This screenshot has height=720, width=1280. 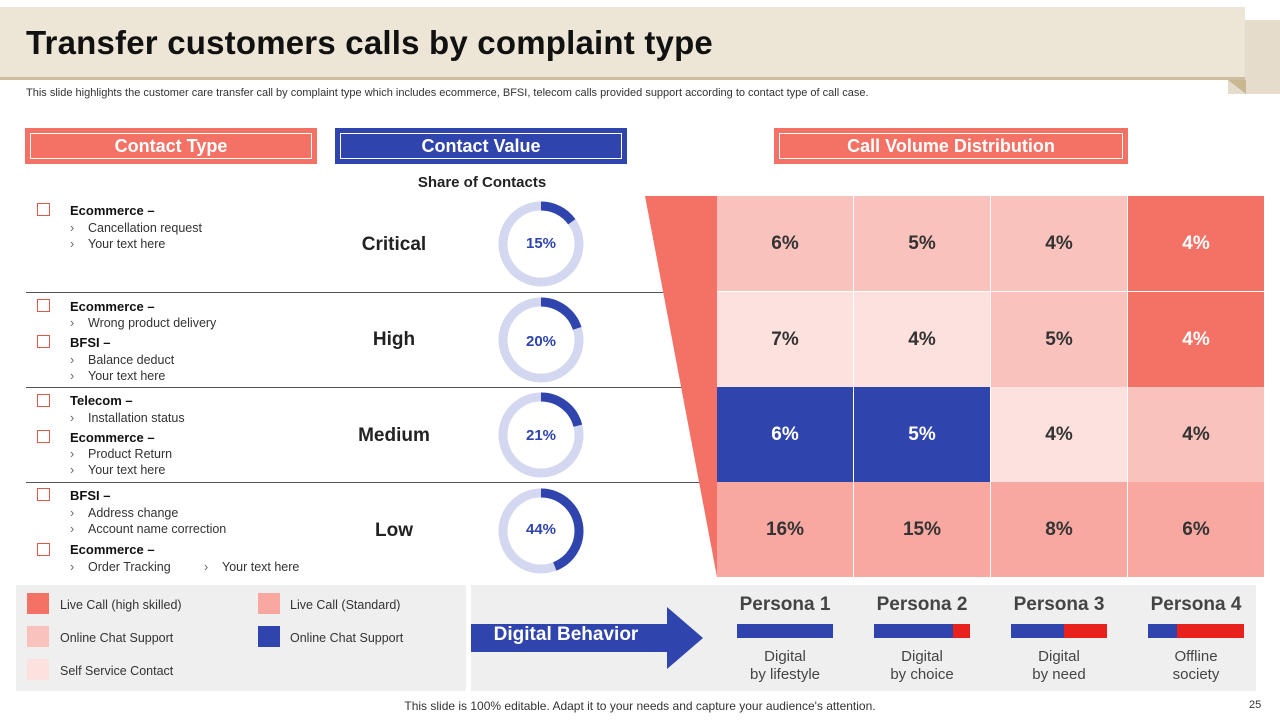 I want to click on persona-desc: Digital by lifestyle, so click(x=785, y=666).